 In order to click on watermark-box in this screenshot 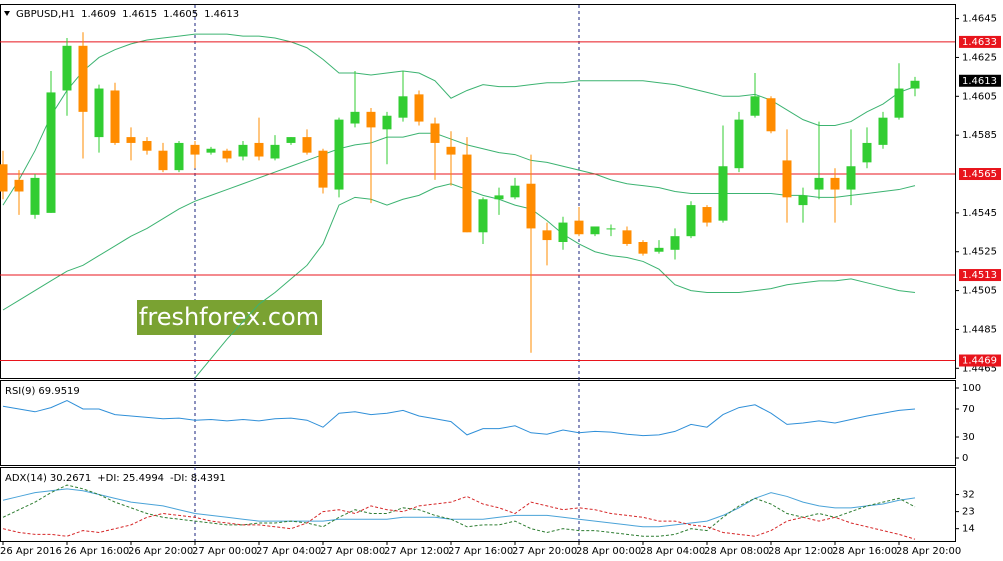, I will do `click(229, 317)`.